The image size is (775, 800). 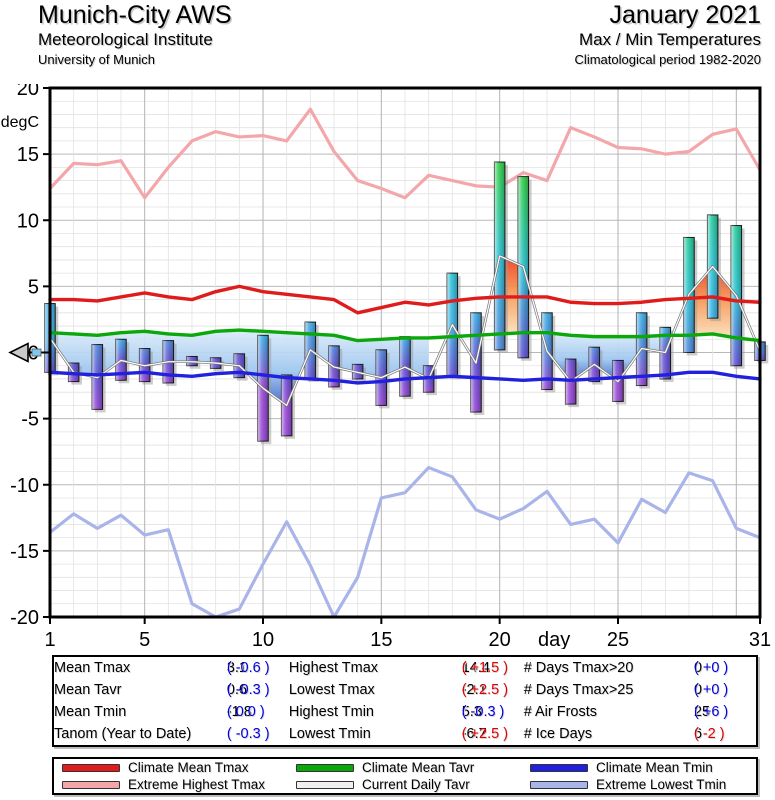 I want to click on legend-label: Climate Mean Tavr, so click(x=418, y=767).